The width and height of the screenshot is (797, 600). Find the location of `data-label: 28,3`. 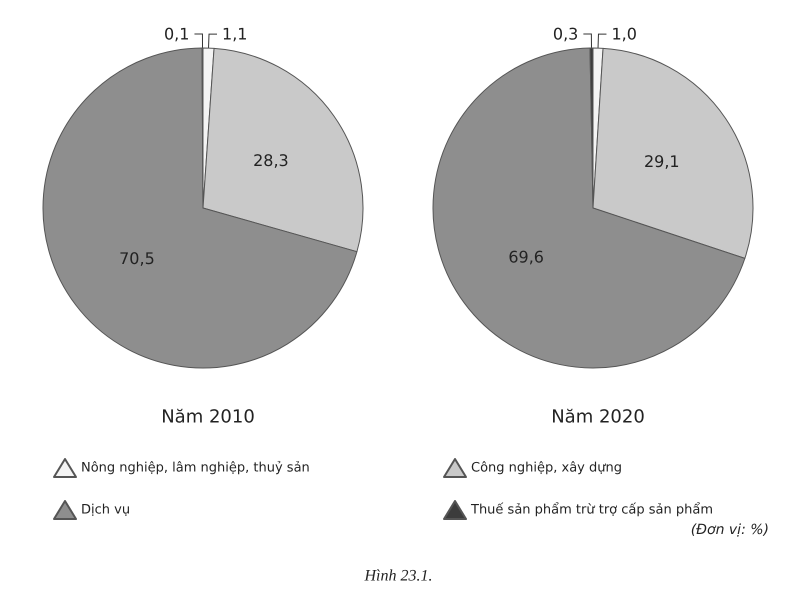

data-label: 28,3 is located at coordinates (271, 160).